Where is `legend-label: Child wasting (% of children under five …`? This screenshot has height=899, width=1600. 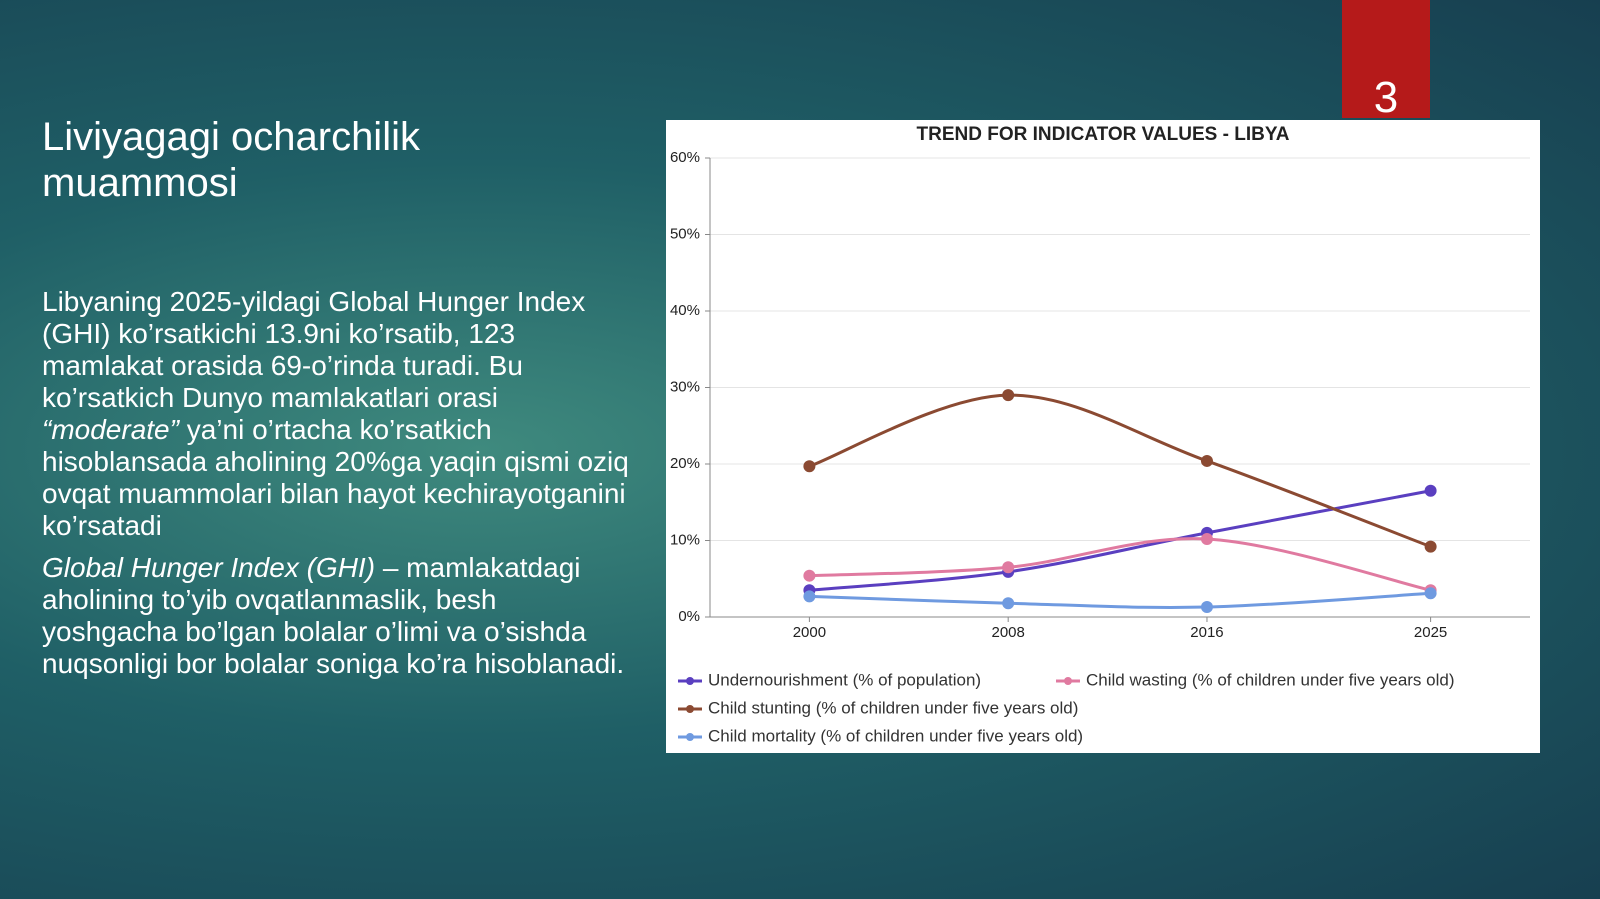 legend-label: Child wasting (% of children under five … is located at coordinates (1270, 679).